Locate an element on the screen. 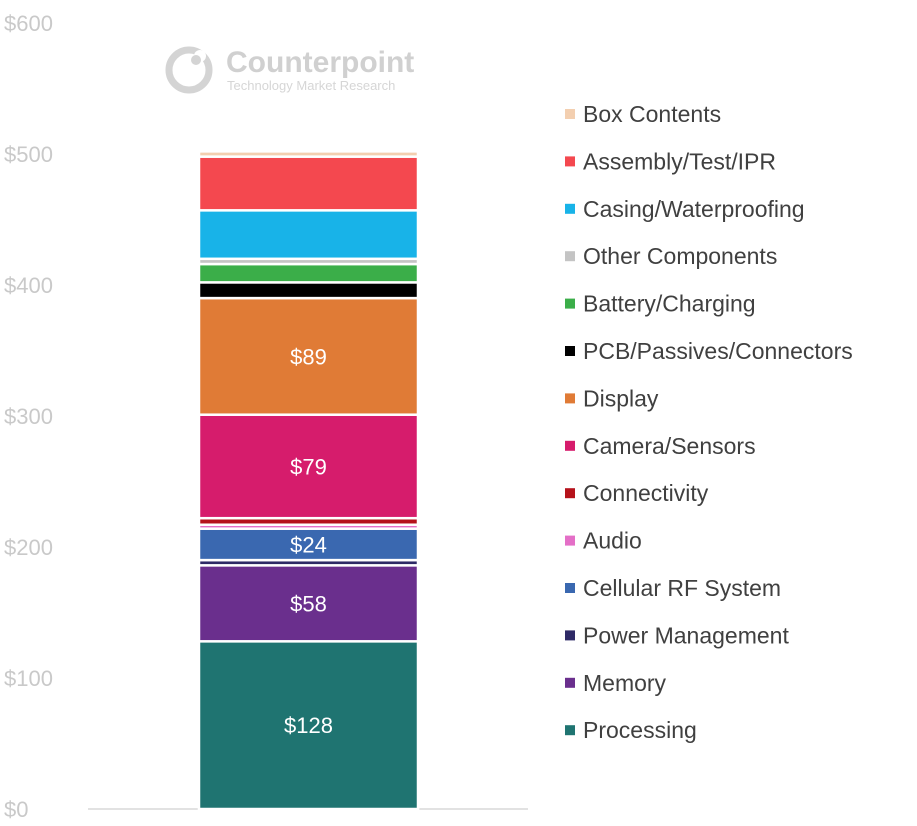 The image size is (917, 826). bar-segment-camera-sensors is located at coordinates (308, 466).